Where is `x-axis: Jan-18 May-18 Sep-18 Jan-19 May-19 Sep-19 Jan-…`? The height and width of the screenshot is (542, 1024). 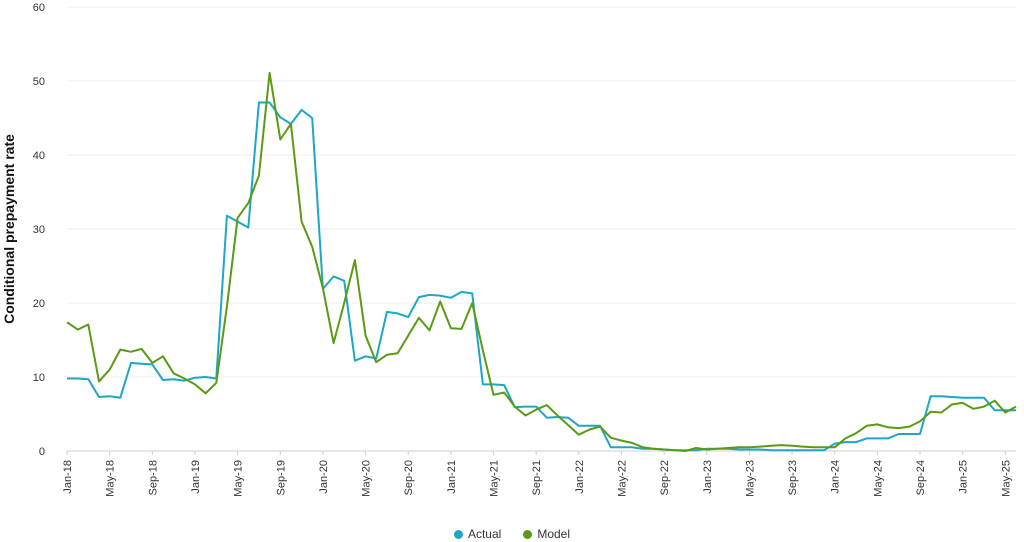
x-axis: Jan-18 May-18 Sep-18 Jan-19 May-19 Sep-19 Jan-… is located at coordinates (537, 474).